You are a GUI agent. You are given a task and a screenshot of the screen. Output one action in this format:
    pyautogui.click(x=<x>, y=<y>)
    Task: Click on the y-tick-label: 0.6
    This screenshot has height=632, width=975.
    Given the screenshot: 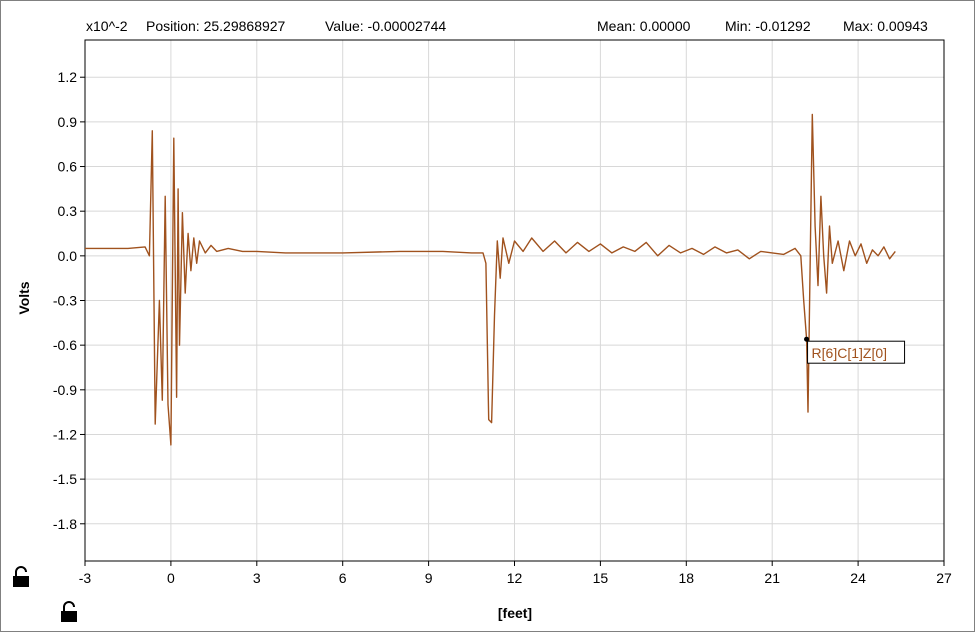 What is the action you would take?
    pyautogui.click(x=68, y=167)
    